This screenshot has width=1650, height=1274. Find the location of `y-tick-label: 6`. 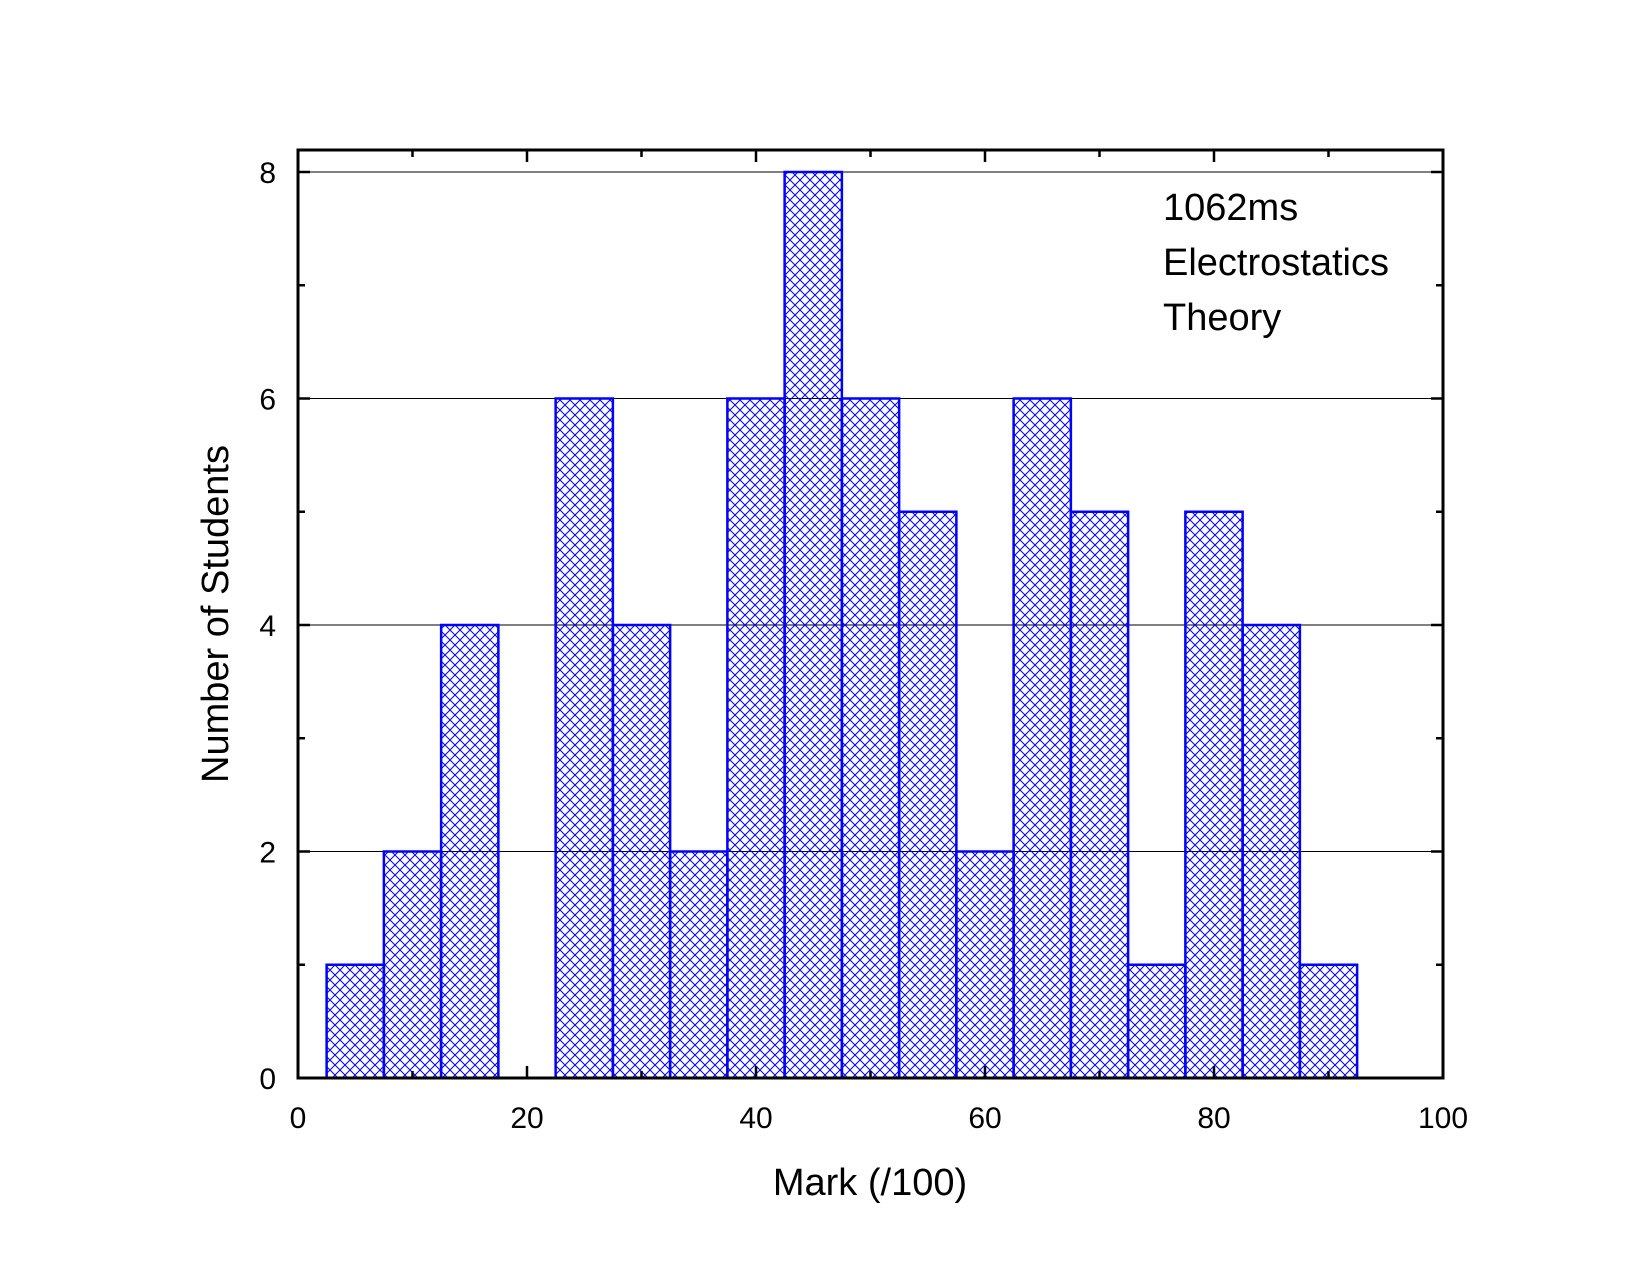

y-tick-label: 6 is located at coordinates (267, 400).